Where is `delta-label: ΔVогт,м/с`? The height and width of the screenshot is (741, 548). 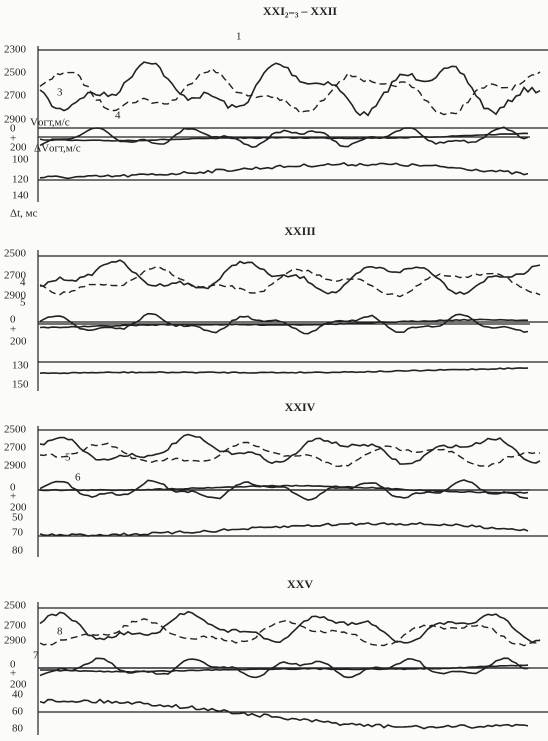 delta-label: ΔVогт,м/с is located at coordinates (57, 149).